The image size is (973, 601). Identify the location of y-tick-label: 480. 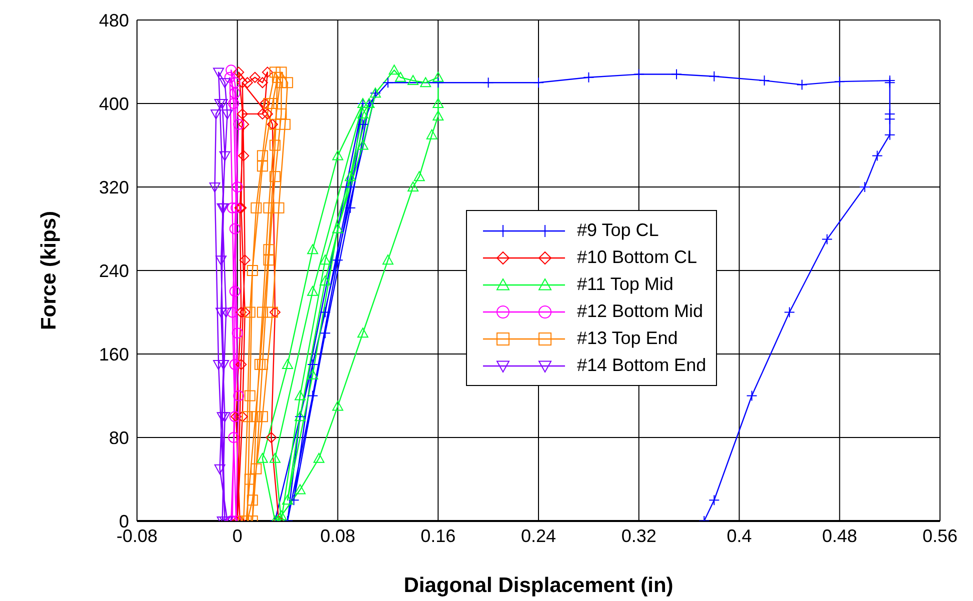
(113, 20).